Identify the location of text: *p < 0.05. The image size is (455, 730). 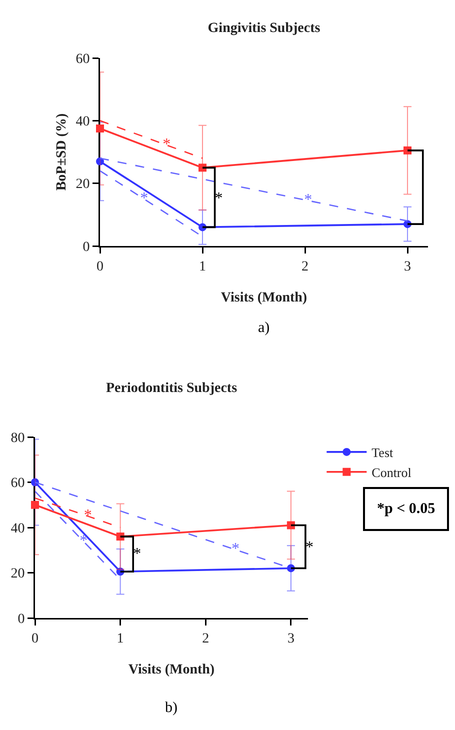
(406, 509).